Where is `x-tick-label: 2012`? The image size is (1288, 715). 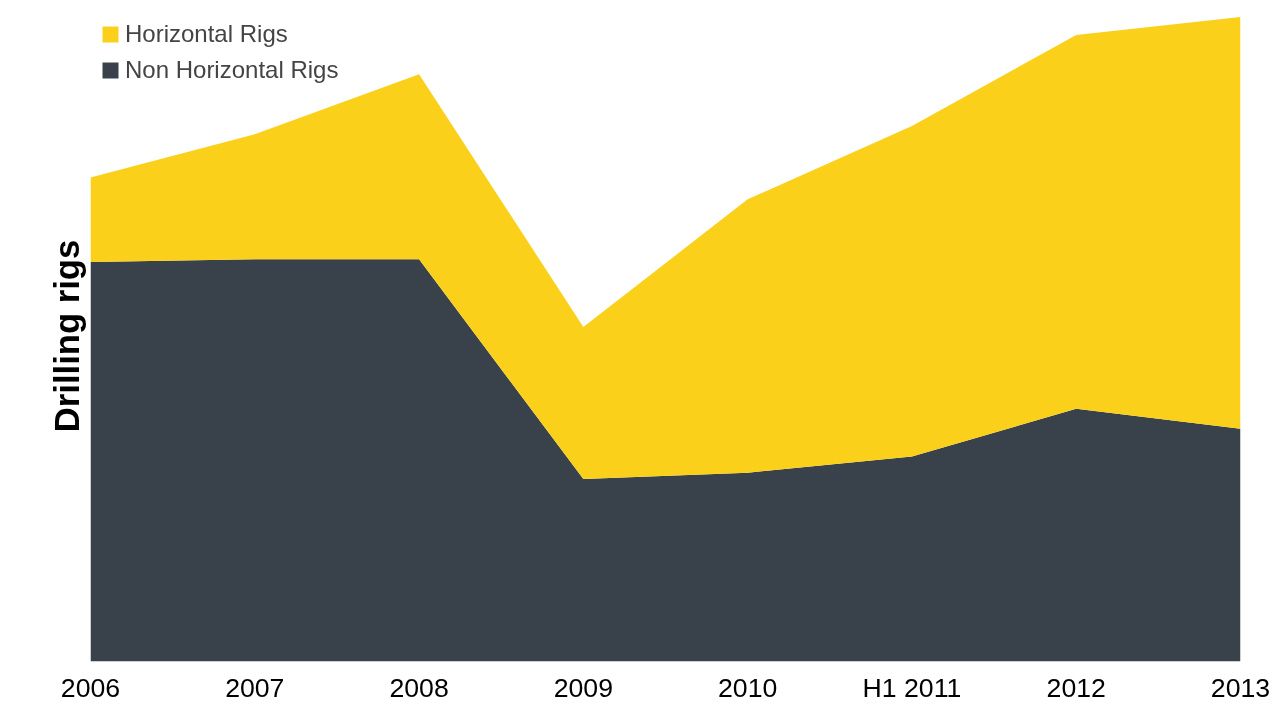
x-tick-label: 2012 is located at coordinates (1076, 687).